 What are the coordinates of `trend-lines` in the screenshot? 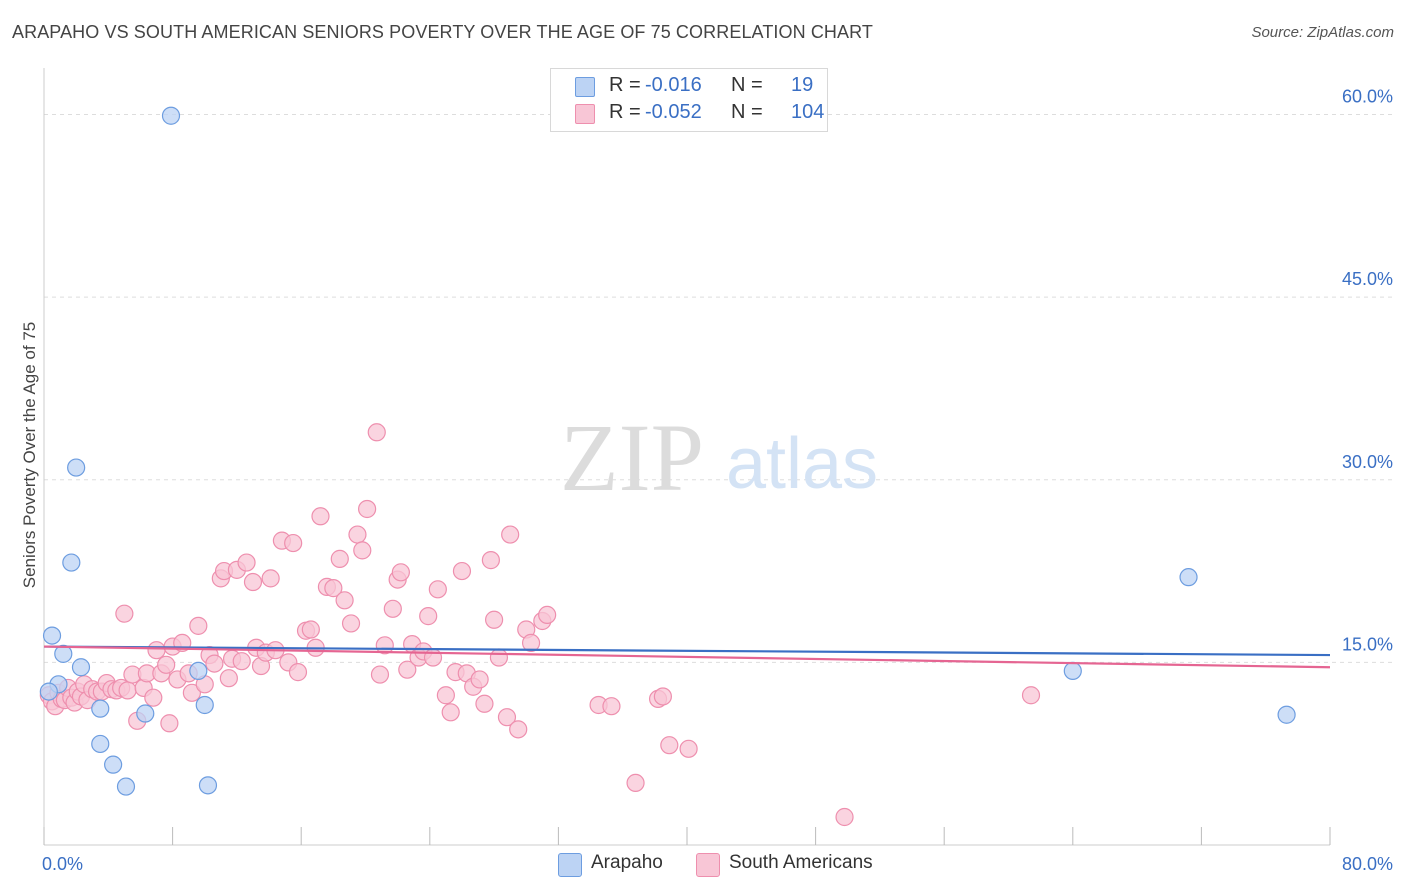 It's located at (687, 657).